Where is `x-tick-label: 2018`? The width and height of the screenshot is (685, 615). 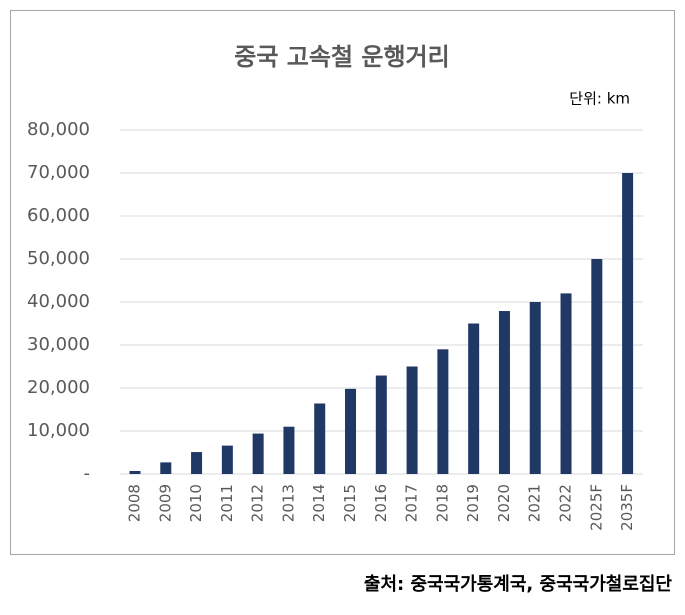 x-tick-label: 2018 is located at coordinates (442, 503).